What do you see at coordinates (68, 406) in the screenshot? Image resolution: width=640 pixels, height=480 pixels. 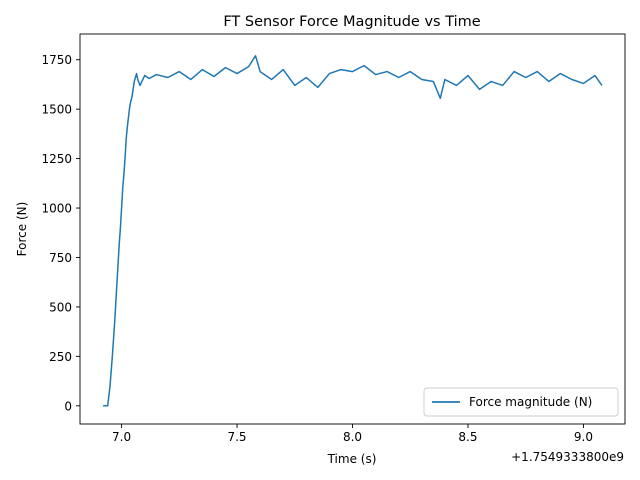 I see `y-tick-label: 0` at bounding box center [68, 406].